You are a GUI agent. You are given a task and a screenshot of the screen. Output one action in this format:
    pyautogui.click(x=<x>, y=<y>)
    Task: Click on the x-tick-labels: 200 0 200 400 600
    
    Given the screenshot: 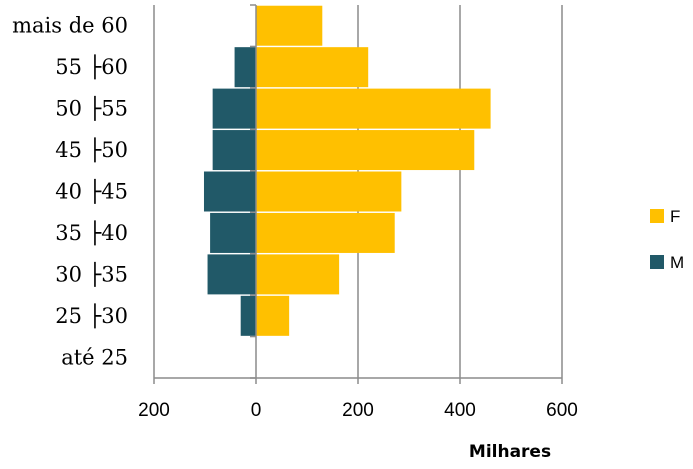 What is the action you would take?
    pyautogui.click(x=358, y=410)
    